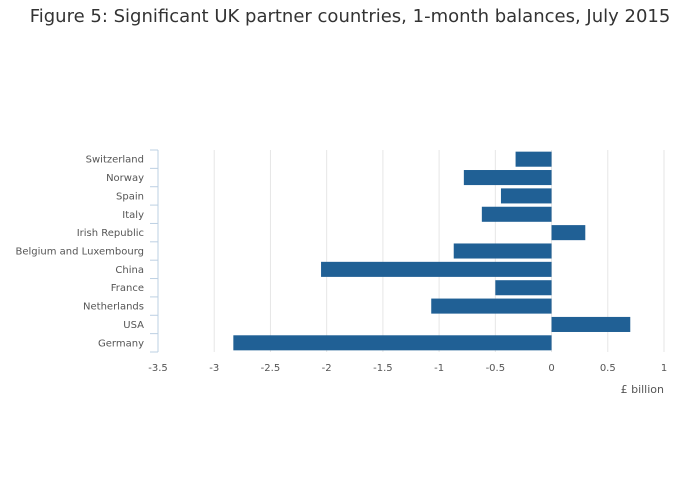  Describe the element at coordinates (551, 368) in the screenshot. I see `x-tick-label: 0` at that location.